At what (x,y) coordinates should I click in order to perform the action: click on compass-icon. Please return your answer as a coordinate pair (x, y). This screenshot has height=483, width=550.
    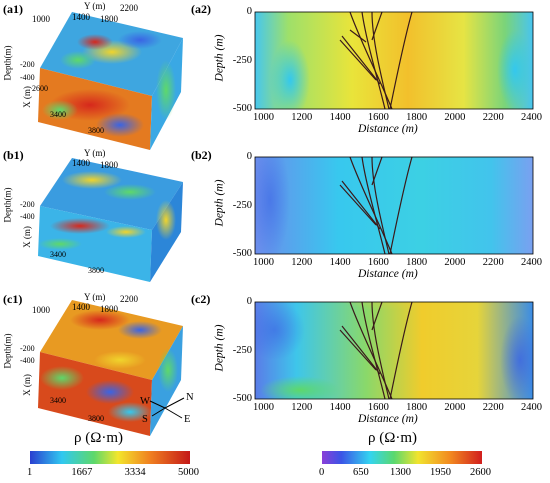
    Looking at the image, I should click on (167, 408).